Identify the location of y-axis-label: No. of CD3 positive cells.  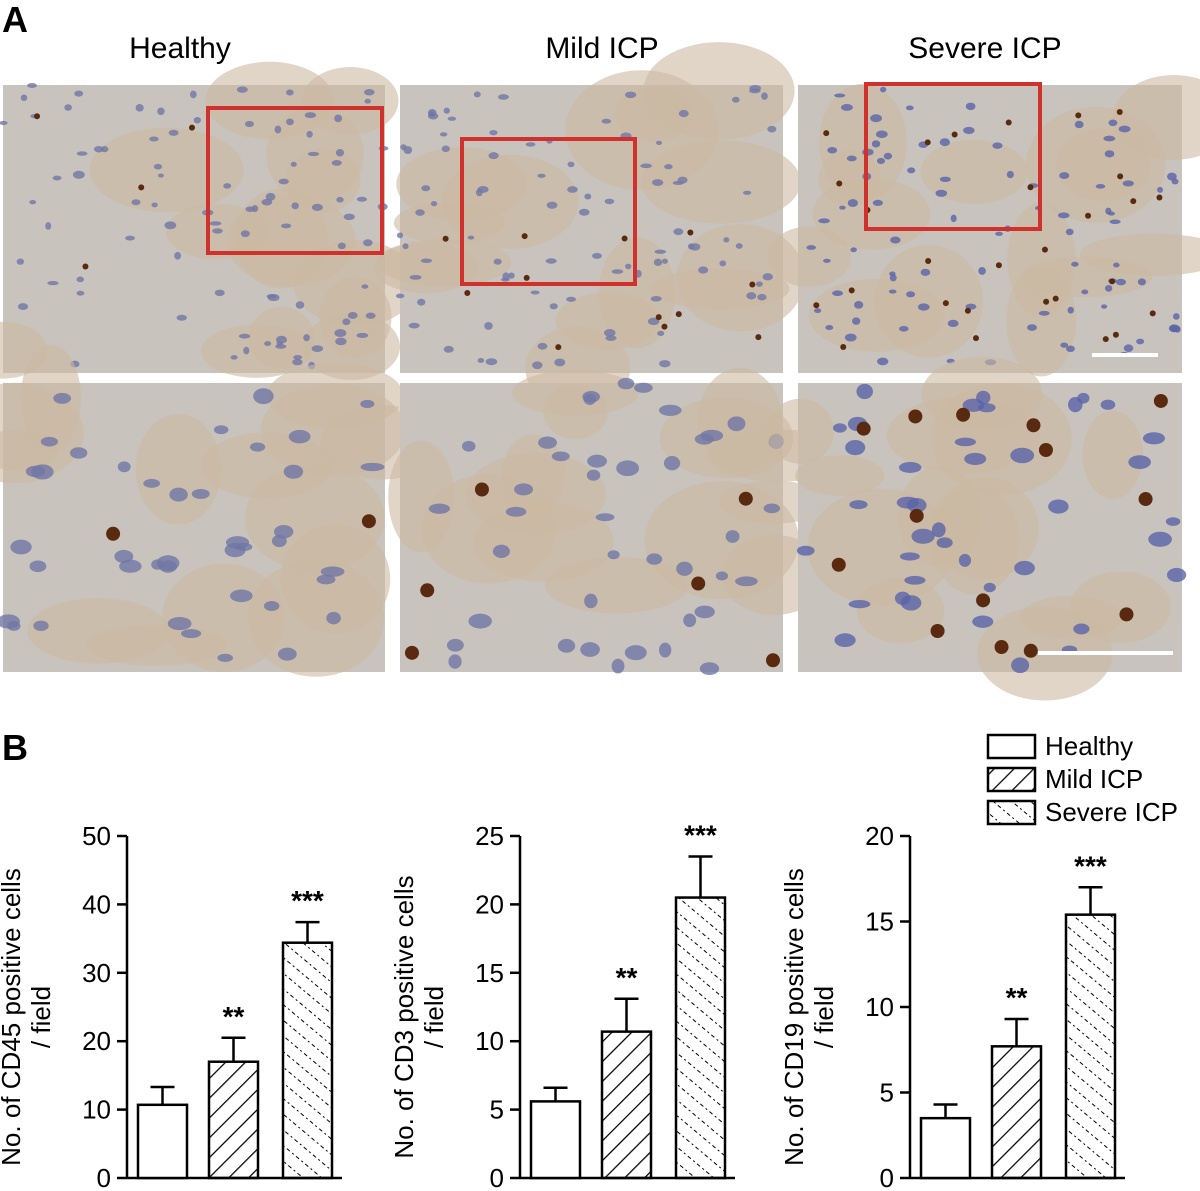
(404, 1016).